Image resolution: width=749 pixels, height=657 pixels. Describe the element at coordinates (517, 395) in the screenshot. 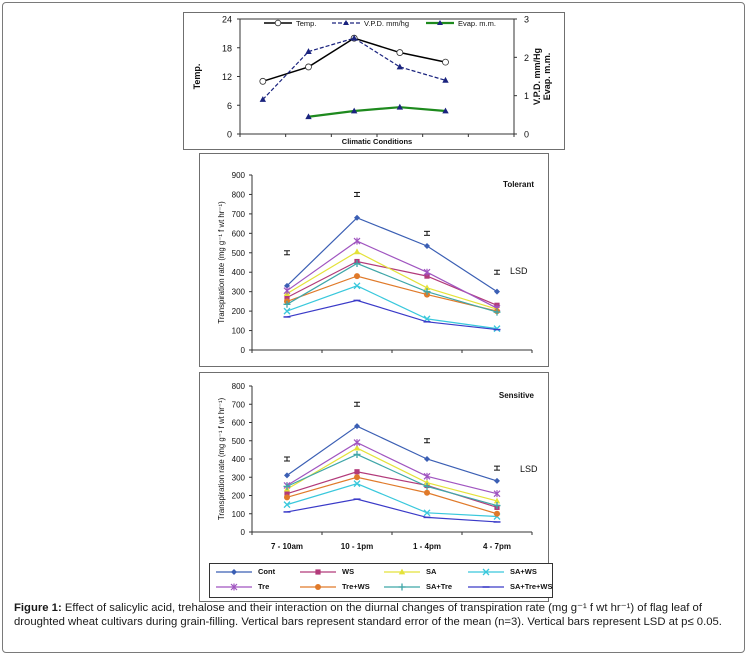

I see `panel-title: Sensitive` at that location.